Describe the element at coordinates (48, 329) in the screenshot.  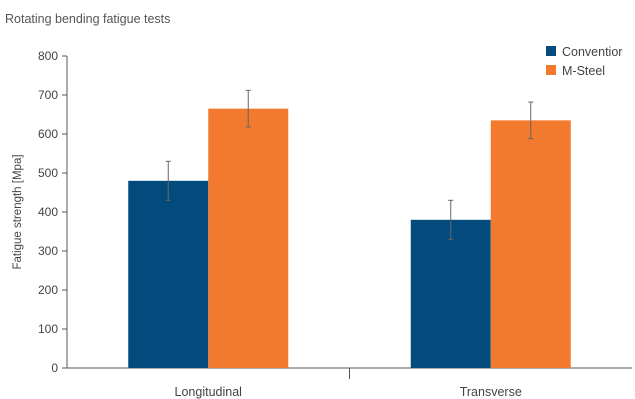
I see `y-tick-label: 100` at that location.